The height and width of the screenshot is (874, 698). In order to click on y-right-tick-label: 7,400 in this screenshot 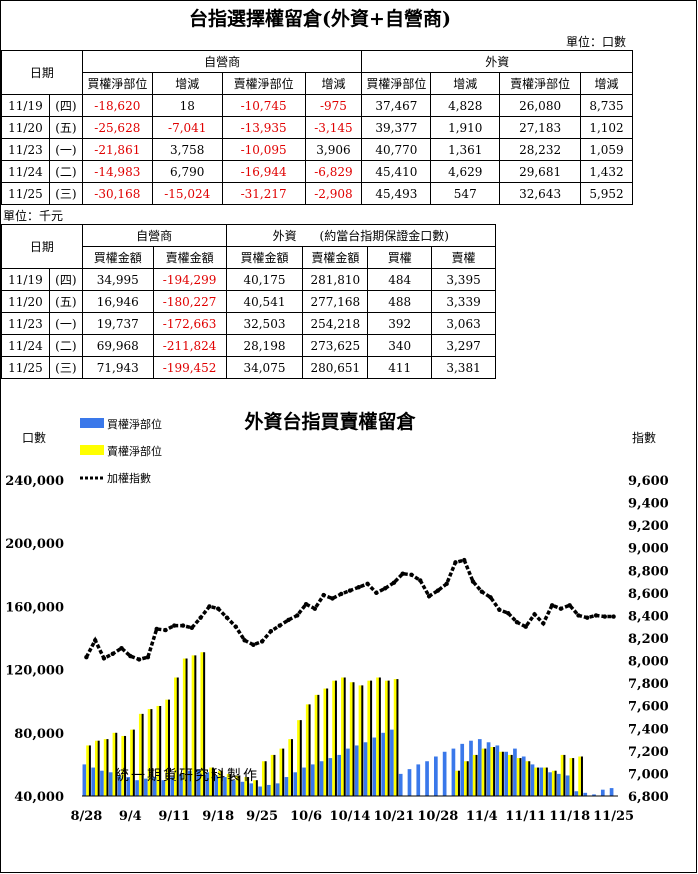, I will do `click(648, 729)`.